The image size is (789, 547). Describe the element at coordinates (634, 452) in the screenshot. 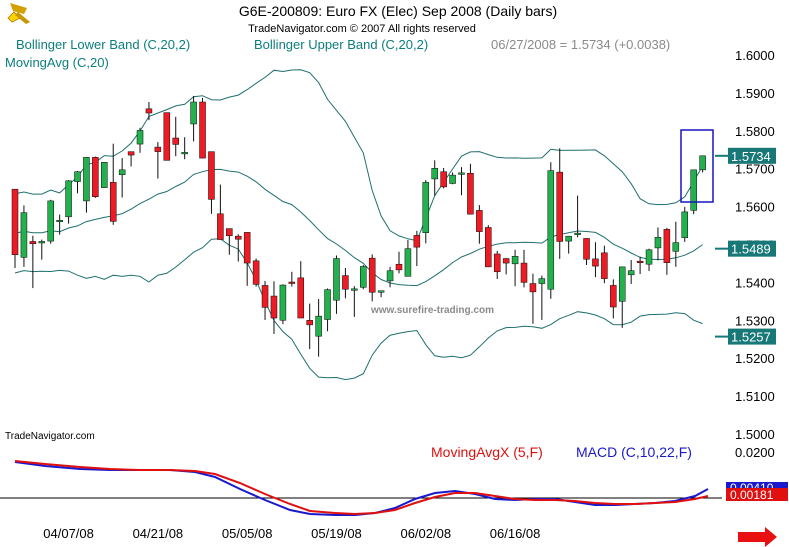

I see `macd-label-macd: MACD (C,10,22,F)` at that location.